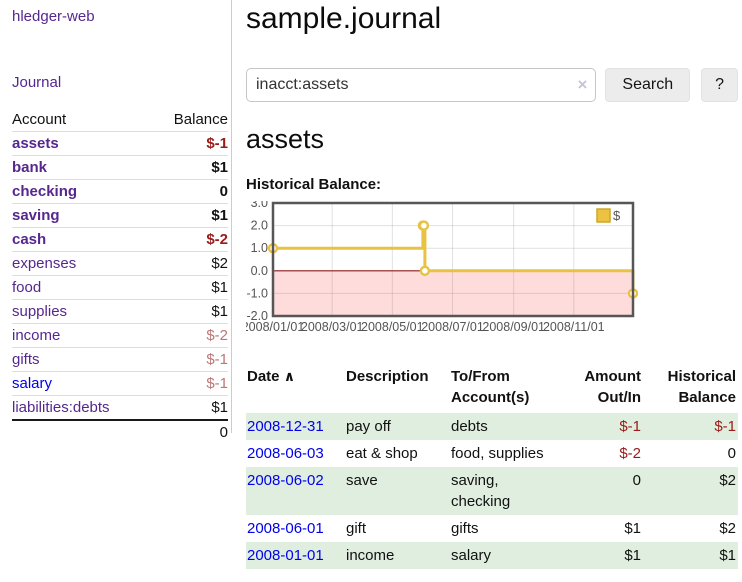  Describe the element at coordinates (356, 528) in the screenshot. I see `transaction-description: gift` at that location.